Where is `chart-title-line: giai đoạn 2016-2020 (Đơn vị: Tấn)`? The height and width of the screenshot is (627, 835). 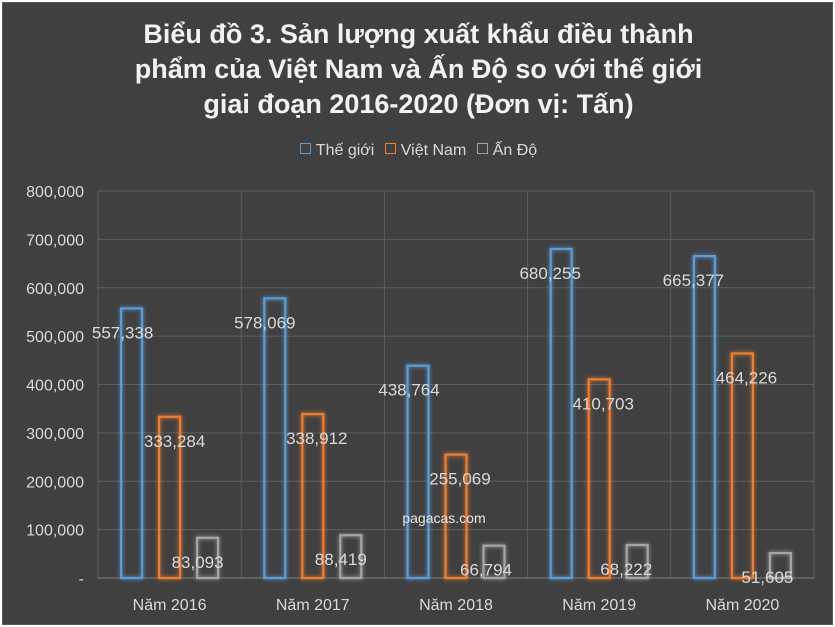 chart-title-line: giai đoạn 2016-2020 (Đơn vị: Tấn) is located at coordinates (418, 104).